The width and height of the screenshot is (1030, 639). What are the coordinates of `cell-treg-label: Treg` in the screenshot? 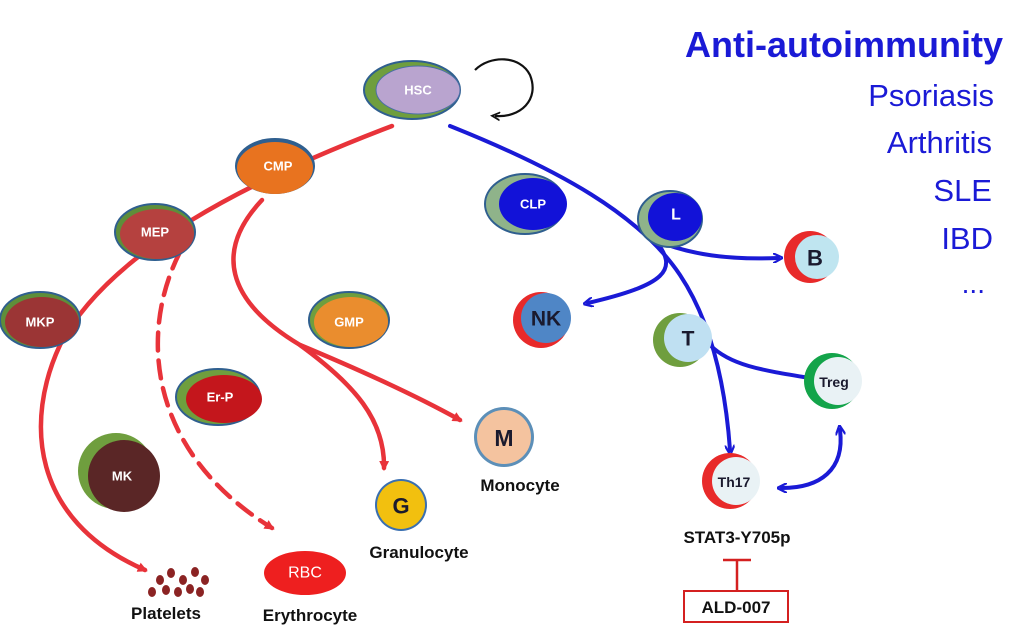 It's located at (834, 382).